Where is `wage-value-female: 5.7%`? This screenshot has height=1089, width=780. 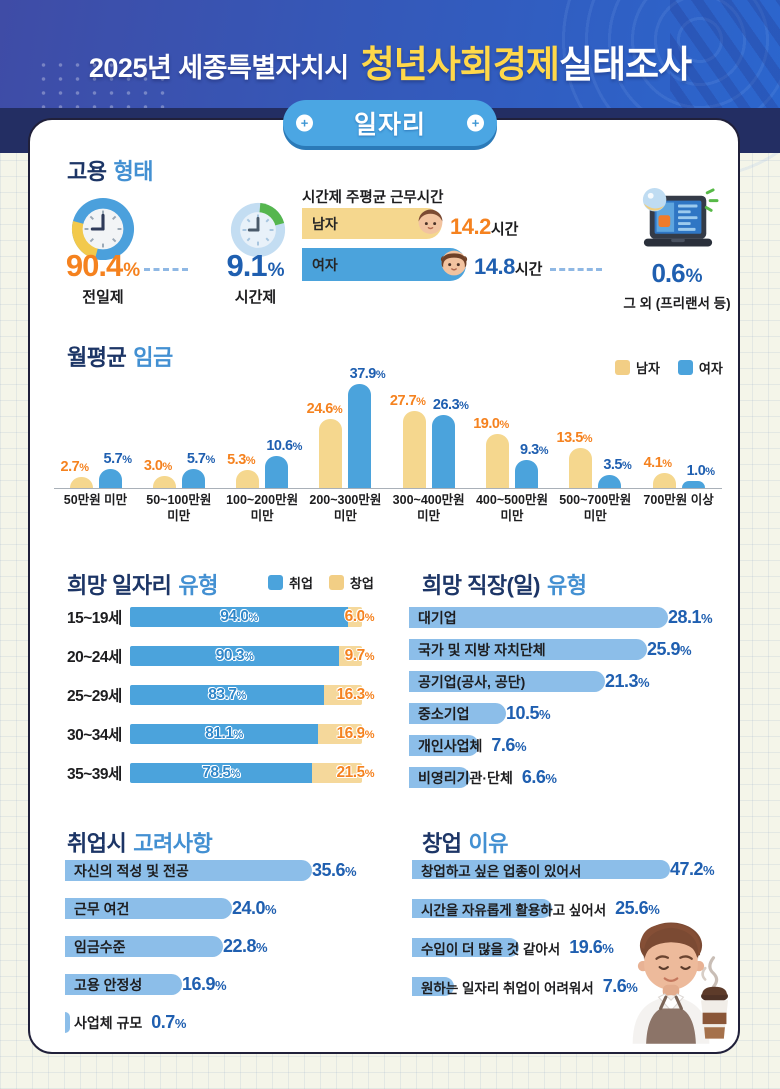 wage-value-female: 5.7% is located at coordinates (200, 459).